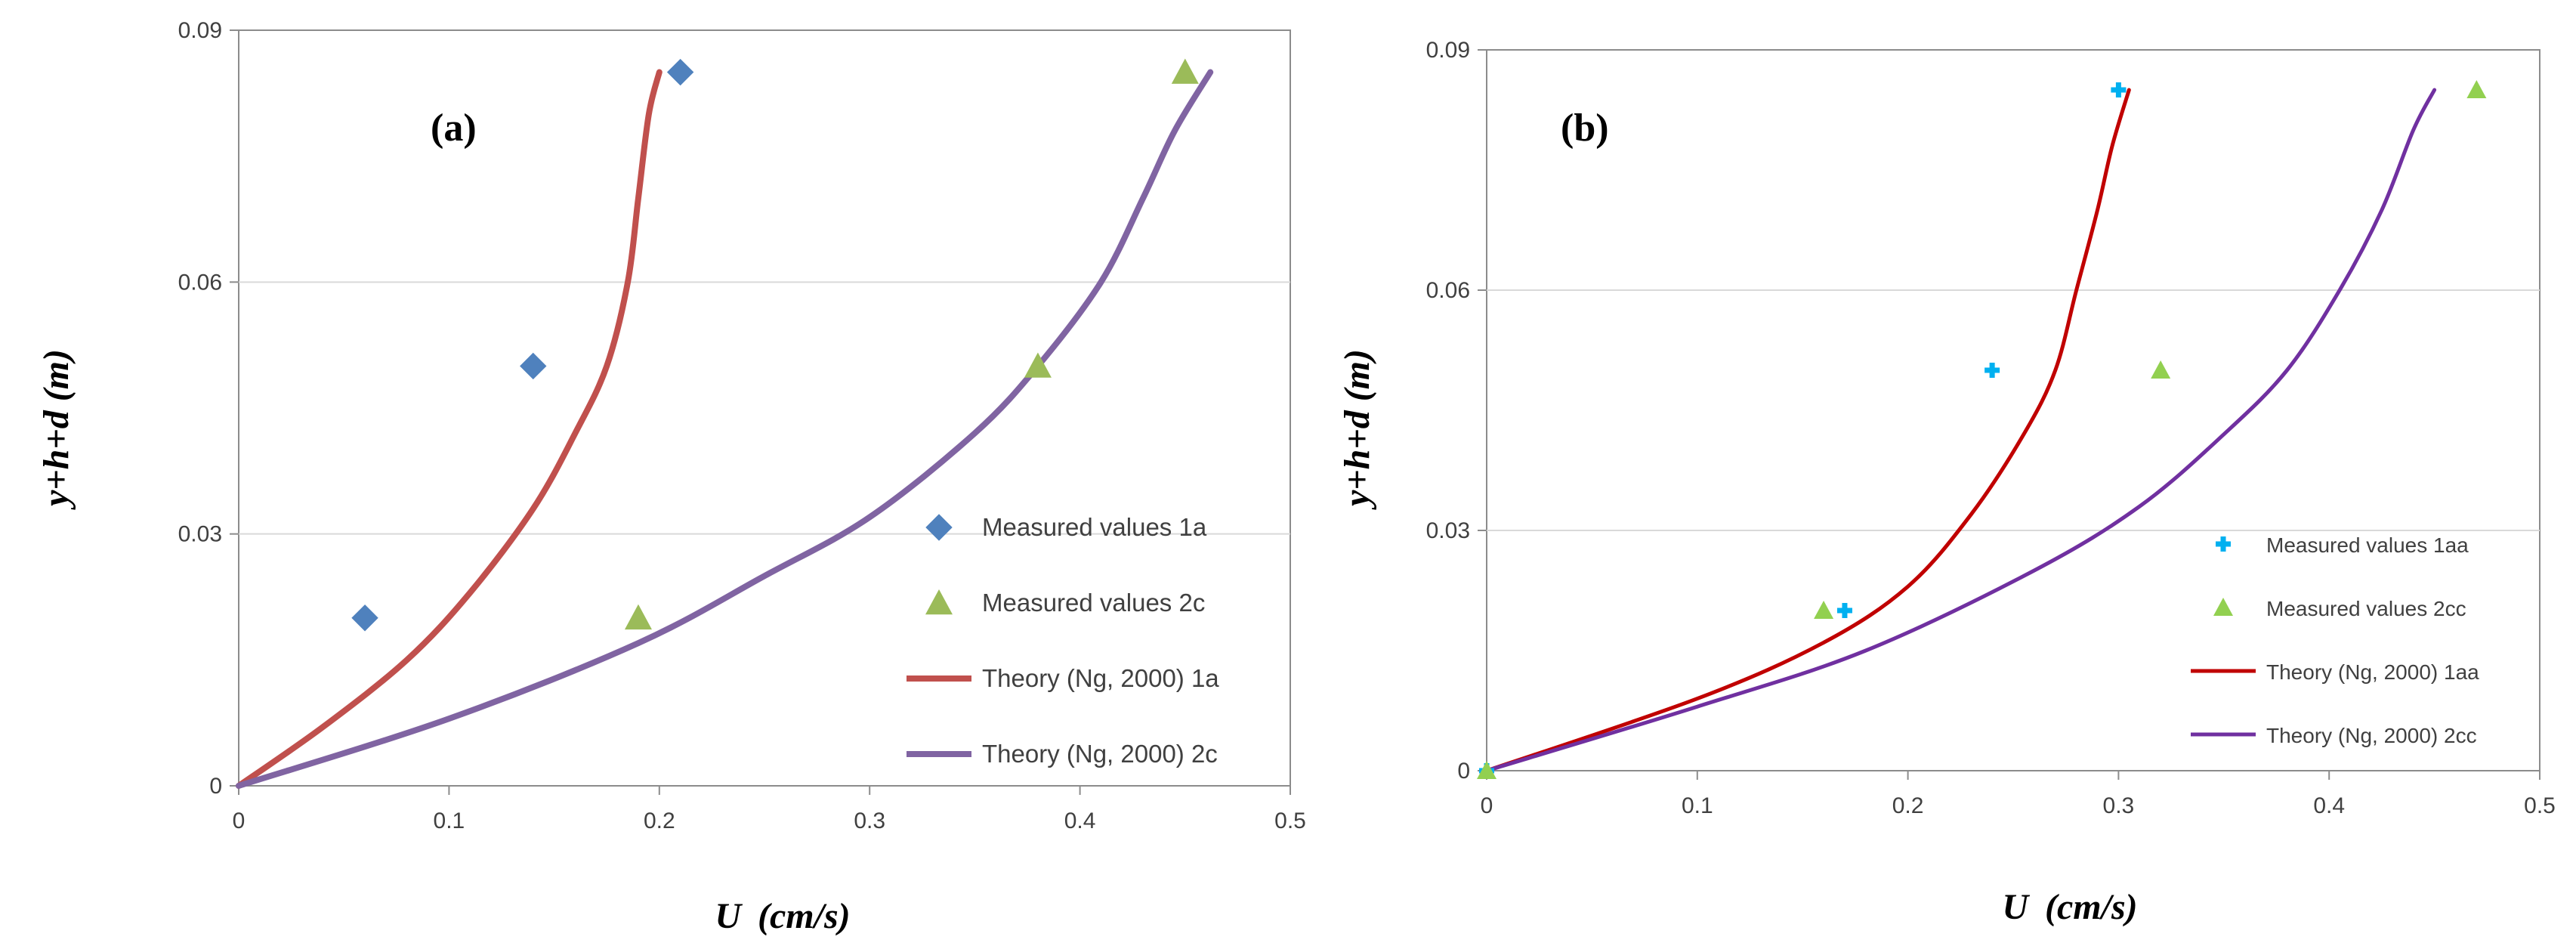 This screenshot has height=946, width=2576. Describe the element at coordinates (454, 128) in the screenshot. I see `panel-label-a: (a)` at that location.